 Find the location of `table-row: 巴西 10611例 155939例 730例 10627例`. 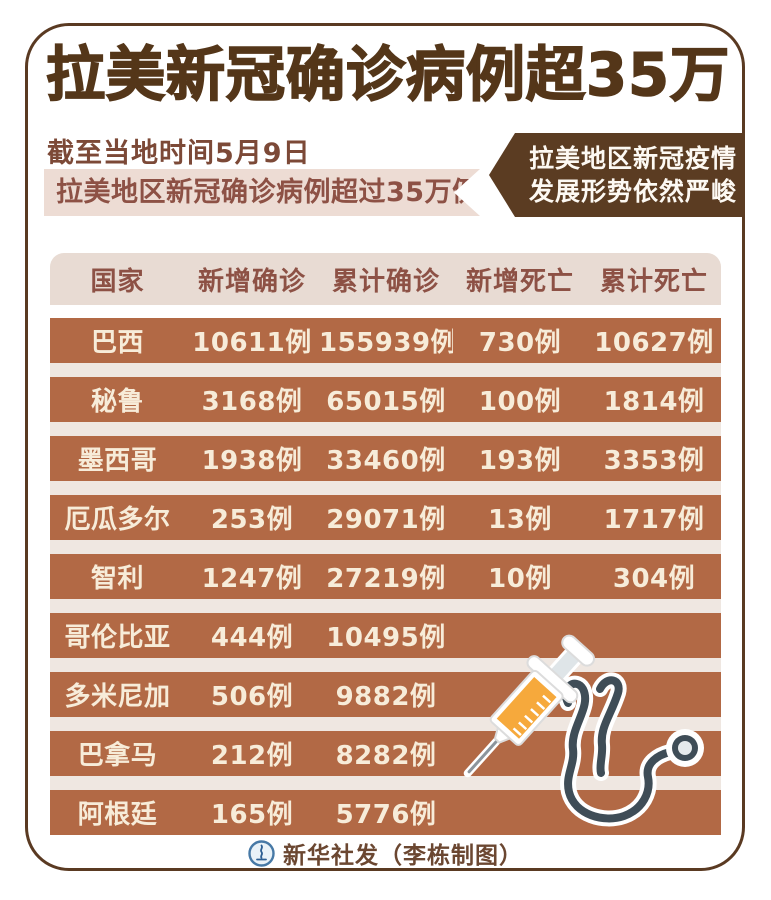

table-row: 巴西 10611例 155939例 730例 10627例 is located at coordinates (385, 340).